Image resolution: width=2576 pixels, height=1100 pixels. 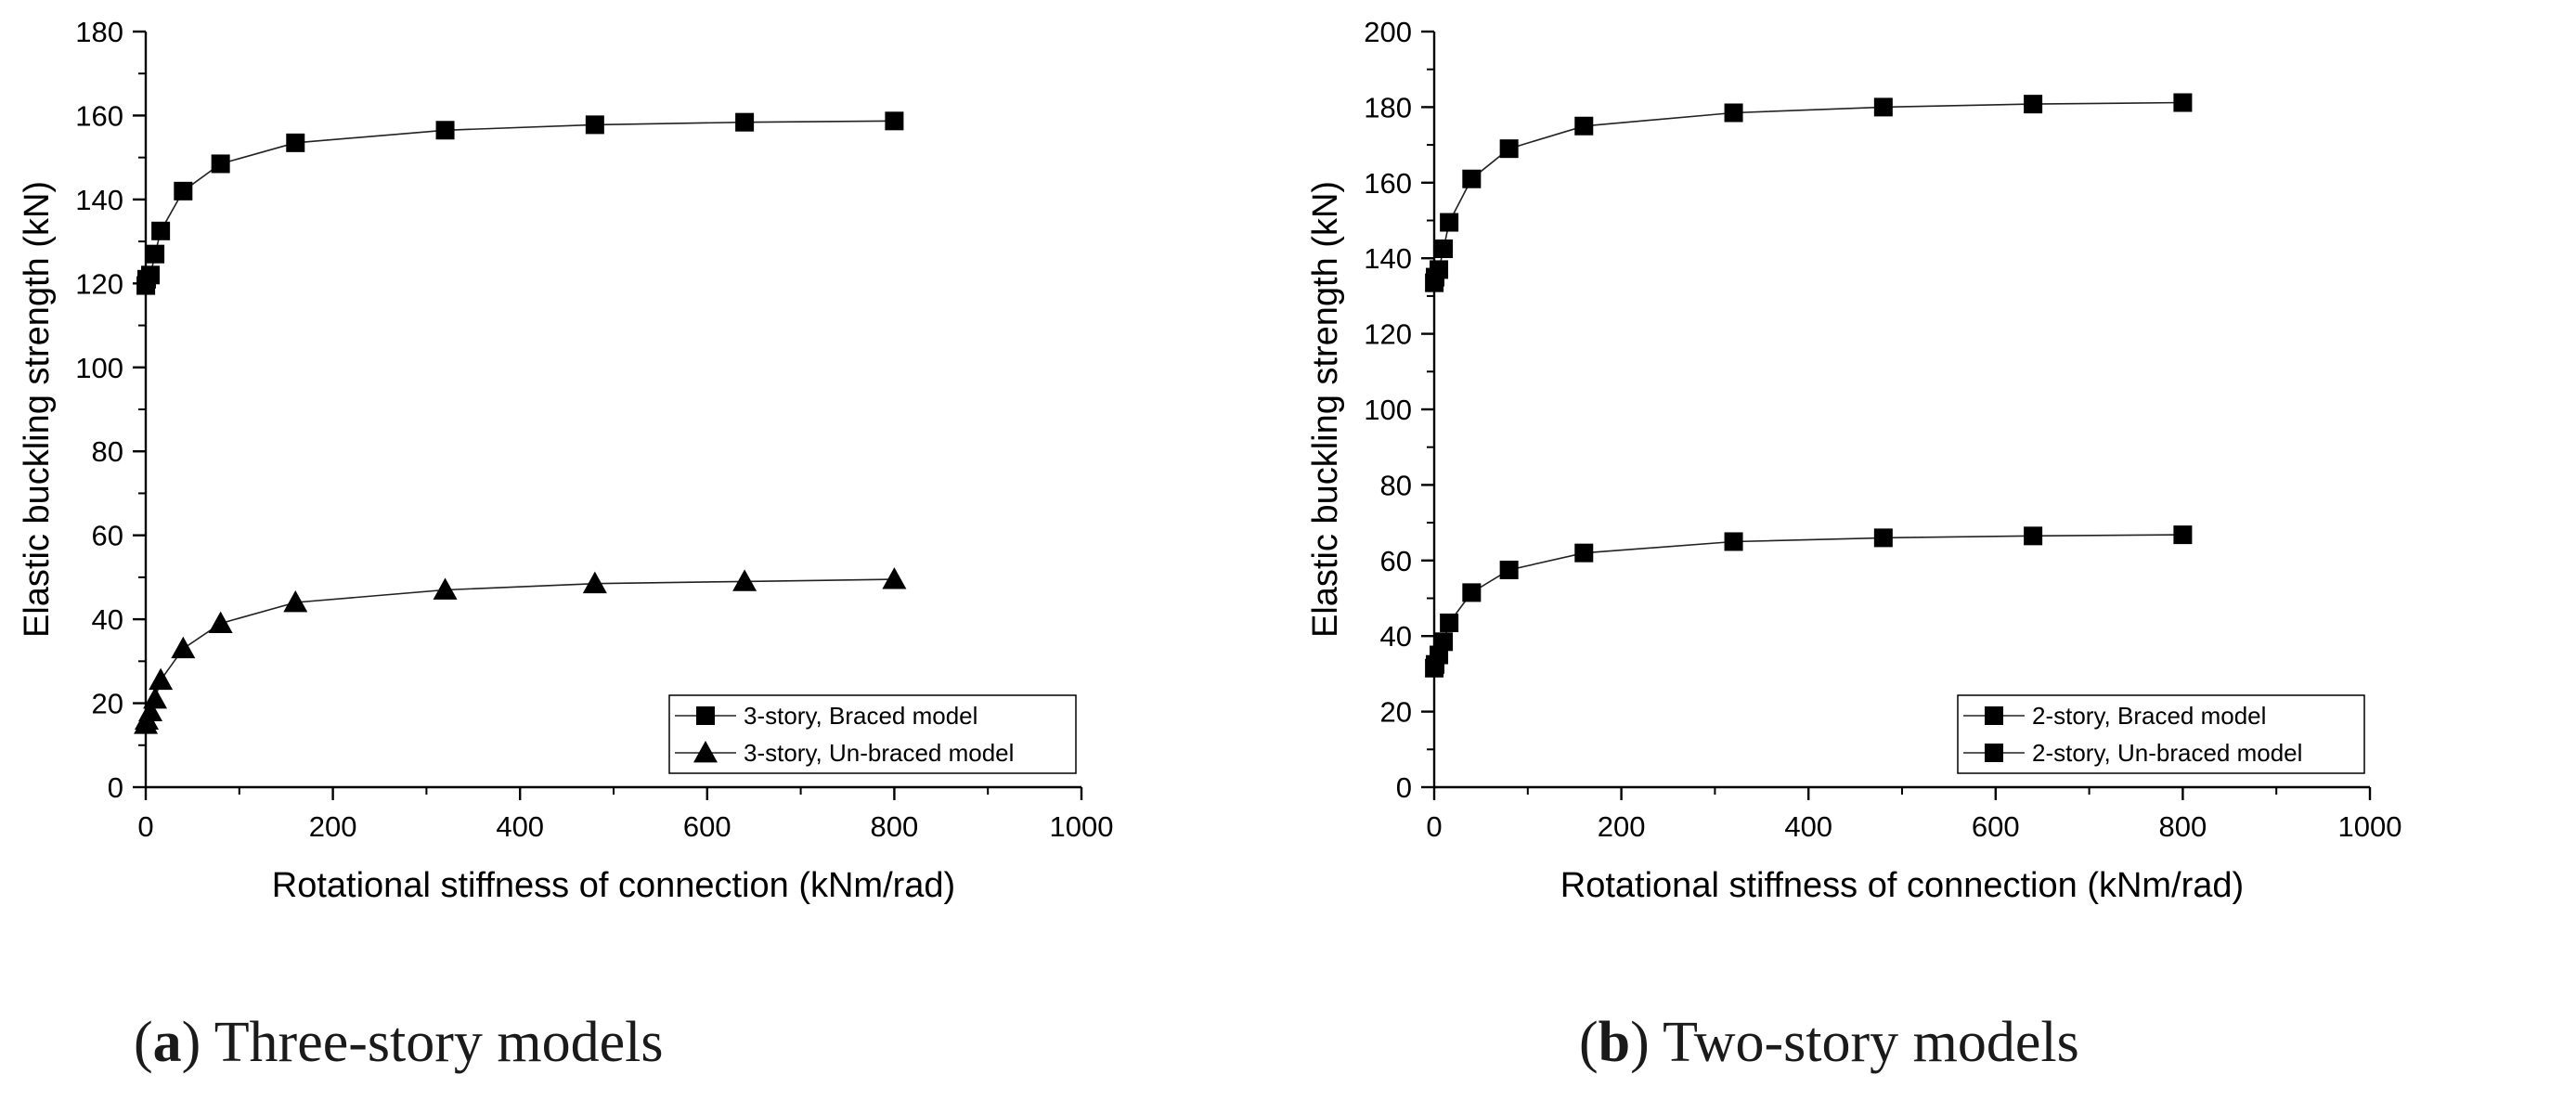 I want to click on legend-label: 3-story, Un-braced model, so click(x=879, y=753).